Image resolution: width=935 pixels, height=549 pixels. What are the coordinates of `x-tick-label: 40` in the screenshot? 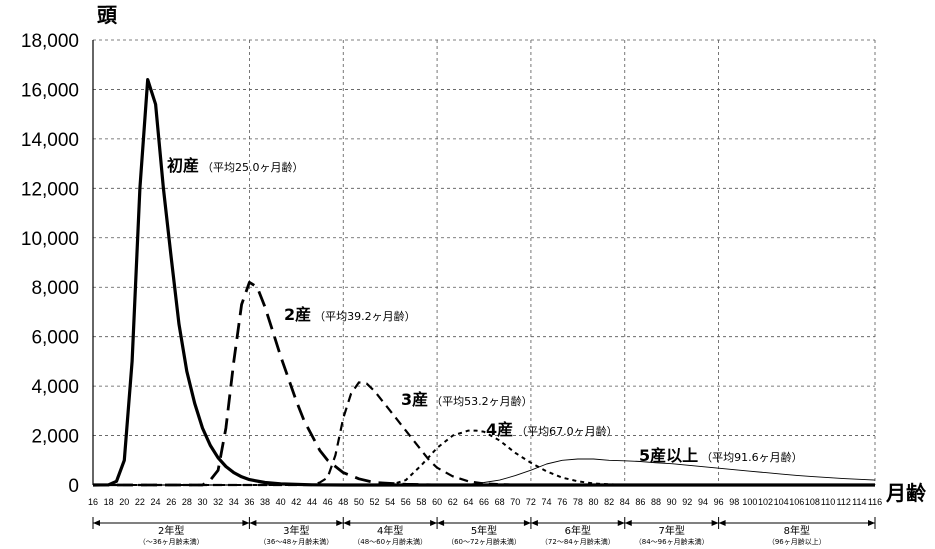 It's located at (281, 502).